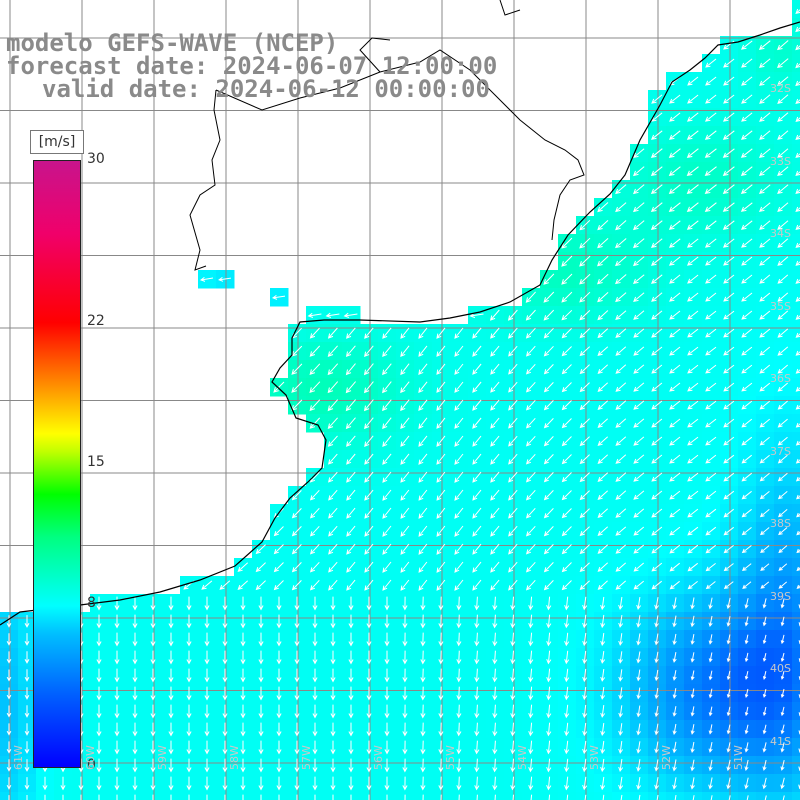 This screenshot has width=800, height=800. What do you see at coordinates (162, 757) in the screenshot?
I see `longitude-label: 59W` at bounding box center [162, 757].